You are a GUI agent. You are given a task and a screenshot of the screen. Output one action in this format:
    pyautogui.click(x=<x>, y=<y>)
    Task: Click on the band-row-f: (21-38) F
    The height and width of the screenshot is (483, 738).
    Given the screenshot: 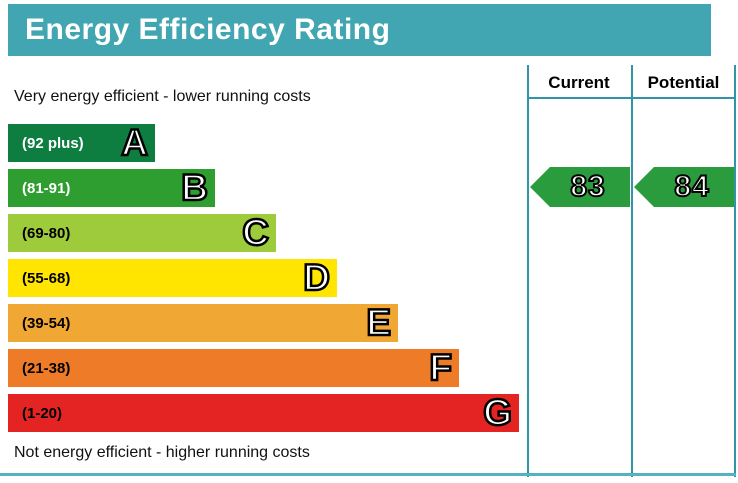 What is the action you would take?
    pyautogui.click(x=233, y=367)
    